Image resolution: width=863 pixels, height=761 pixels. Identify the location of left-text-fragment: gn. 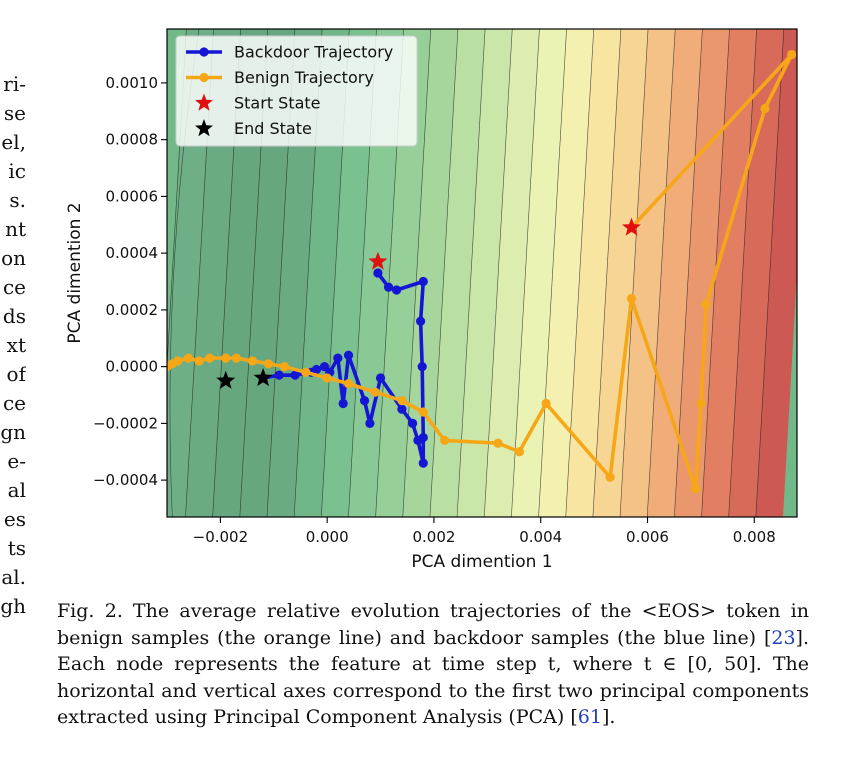
(13, 432).